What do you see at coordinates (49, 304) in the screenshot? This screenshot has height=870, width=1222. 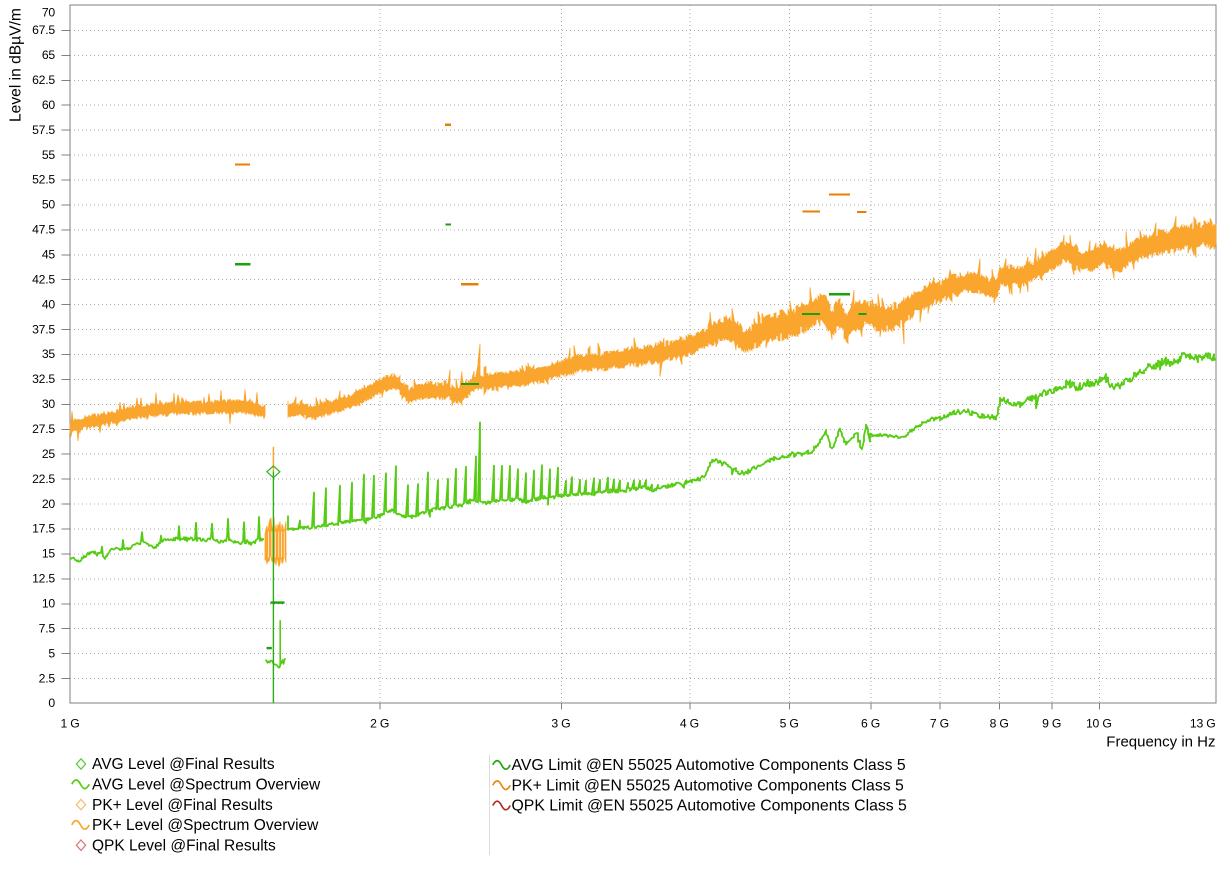 I see `svg-text: 40` at bounding box center [49, 304].